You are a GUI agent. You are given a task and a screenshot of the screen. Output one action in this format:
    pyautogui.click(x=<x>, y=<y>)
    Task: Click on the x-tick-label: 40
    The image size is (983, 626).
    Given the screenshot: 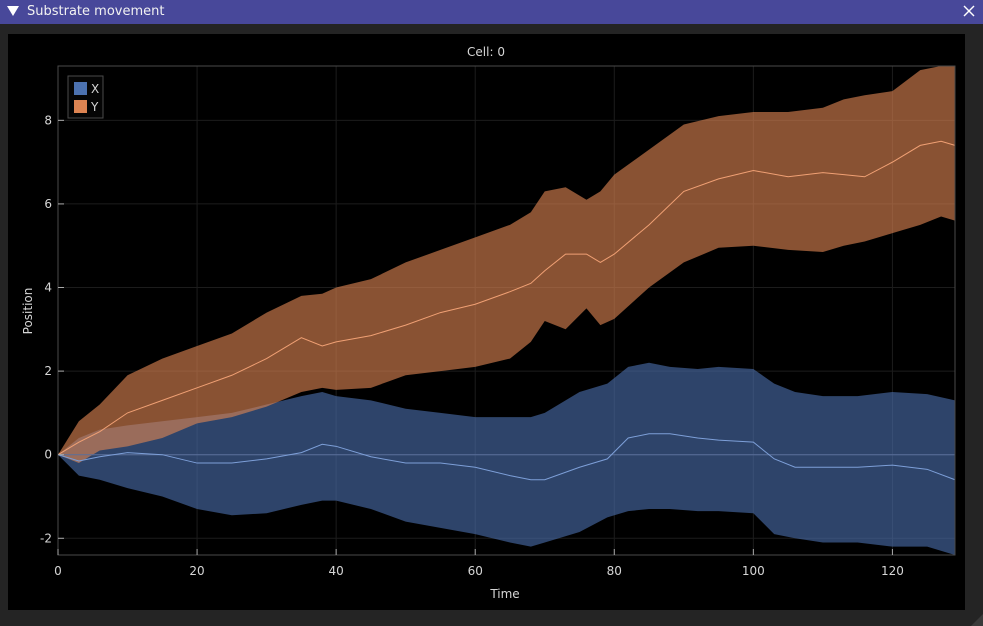 What is the action you would take?
    pyautogui.click(x=335, y=571)
    